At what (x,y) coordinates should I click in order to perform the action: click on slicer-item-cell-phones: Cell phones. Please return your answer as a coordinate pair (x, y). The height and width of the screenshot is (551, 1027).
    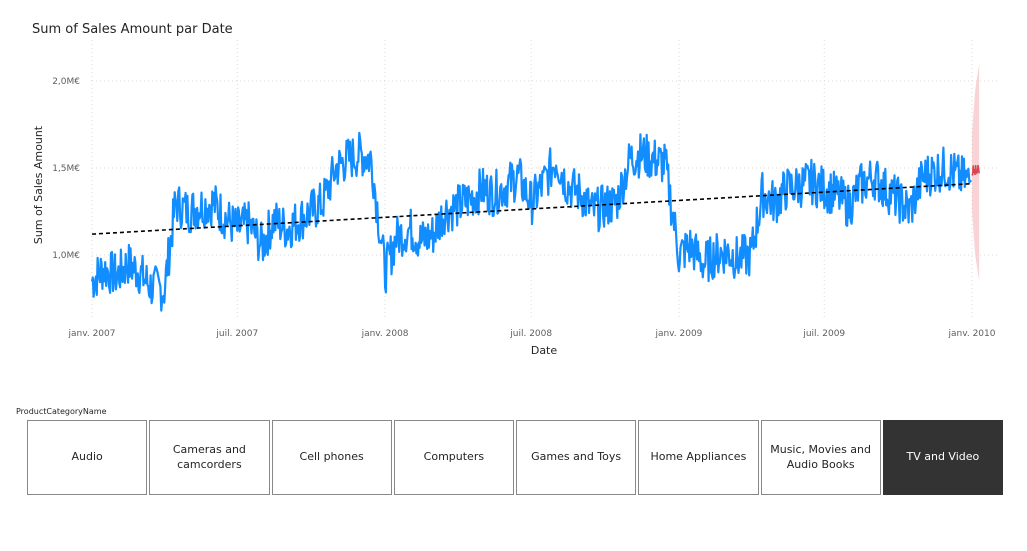
    Looking at the image, I should click on (331, 457).